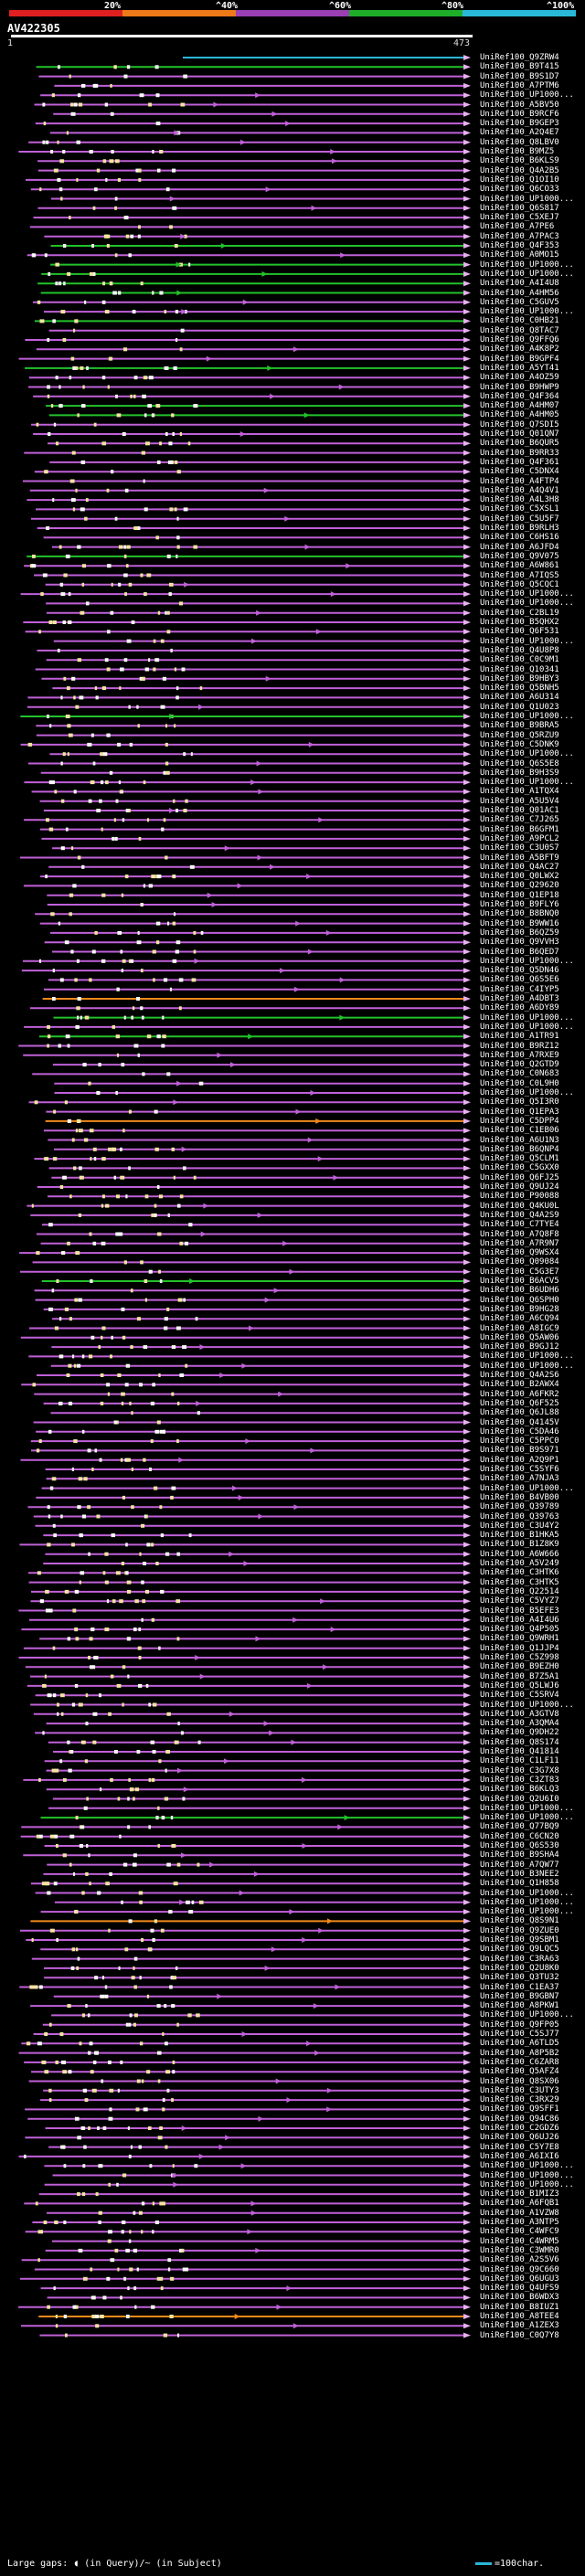 The image size is (585, 2576). What do you see at coordinates (519, 792) in the screenshot?
I see `hit-link: UniRef100_A1TQX4` at bounding box center [519, 792].